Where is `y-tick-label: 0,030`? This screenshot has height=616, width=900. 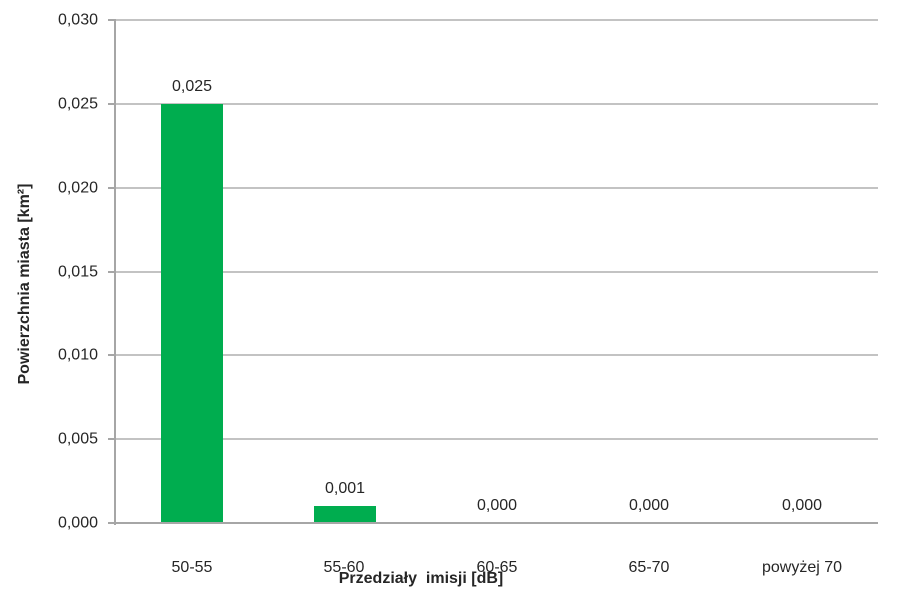 y-tick-label: 0,030 is located at coordinates (77, 20).